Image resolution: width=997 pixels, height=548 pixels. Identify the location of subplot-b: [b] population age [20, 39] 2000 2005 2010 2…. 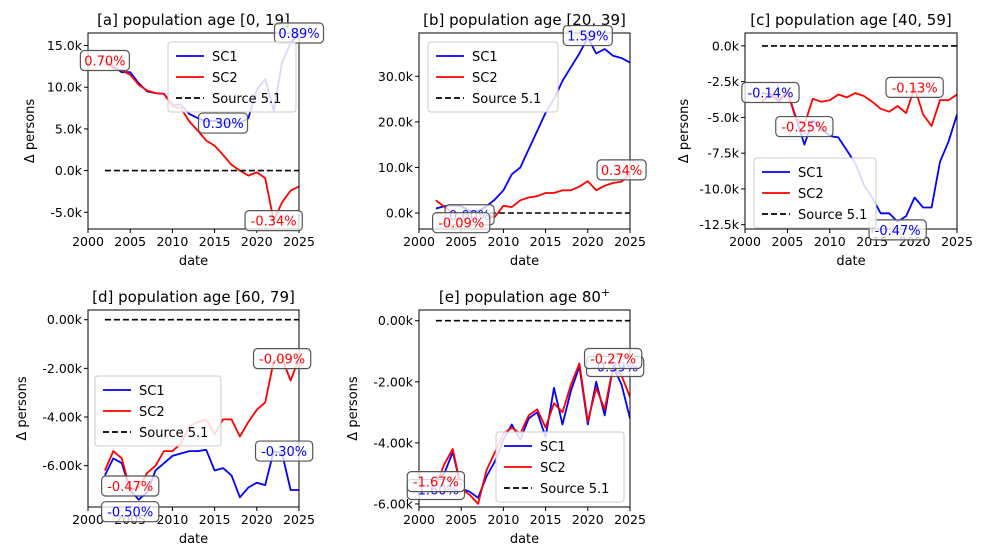
(512, 140).